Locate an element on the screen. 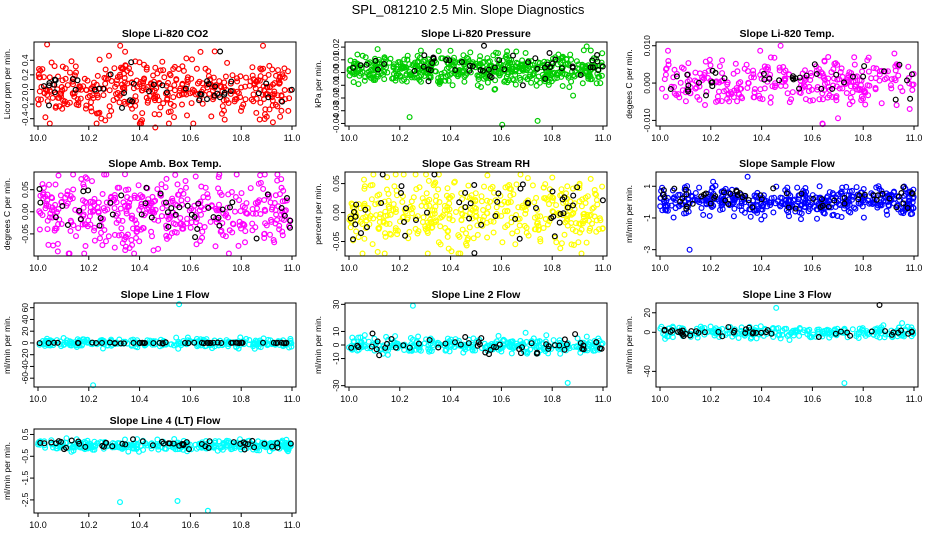 The width and height of the screenshot is (936, 540). panel-title: Slope Gas Stream RH is located at coordinates (476, 164).